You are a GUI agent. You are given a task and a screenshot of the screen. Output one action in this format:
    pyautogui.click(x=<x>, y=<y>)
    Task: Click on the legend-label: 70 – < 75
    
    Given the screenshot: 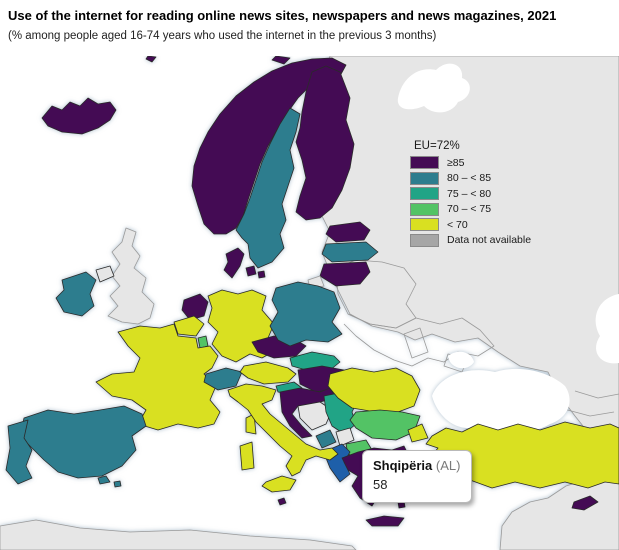 What is the action you would take?
    pyautogui.click(x=469, y=209)
    